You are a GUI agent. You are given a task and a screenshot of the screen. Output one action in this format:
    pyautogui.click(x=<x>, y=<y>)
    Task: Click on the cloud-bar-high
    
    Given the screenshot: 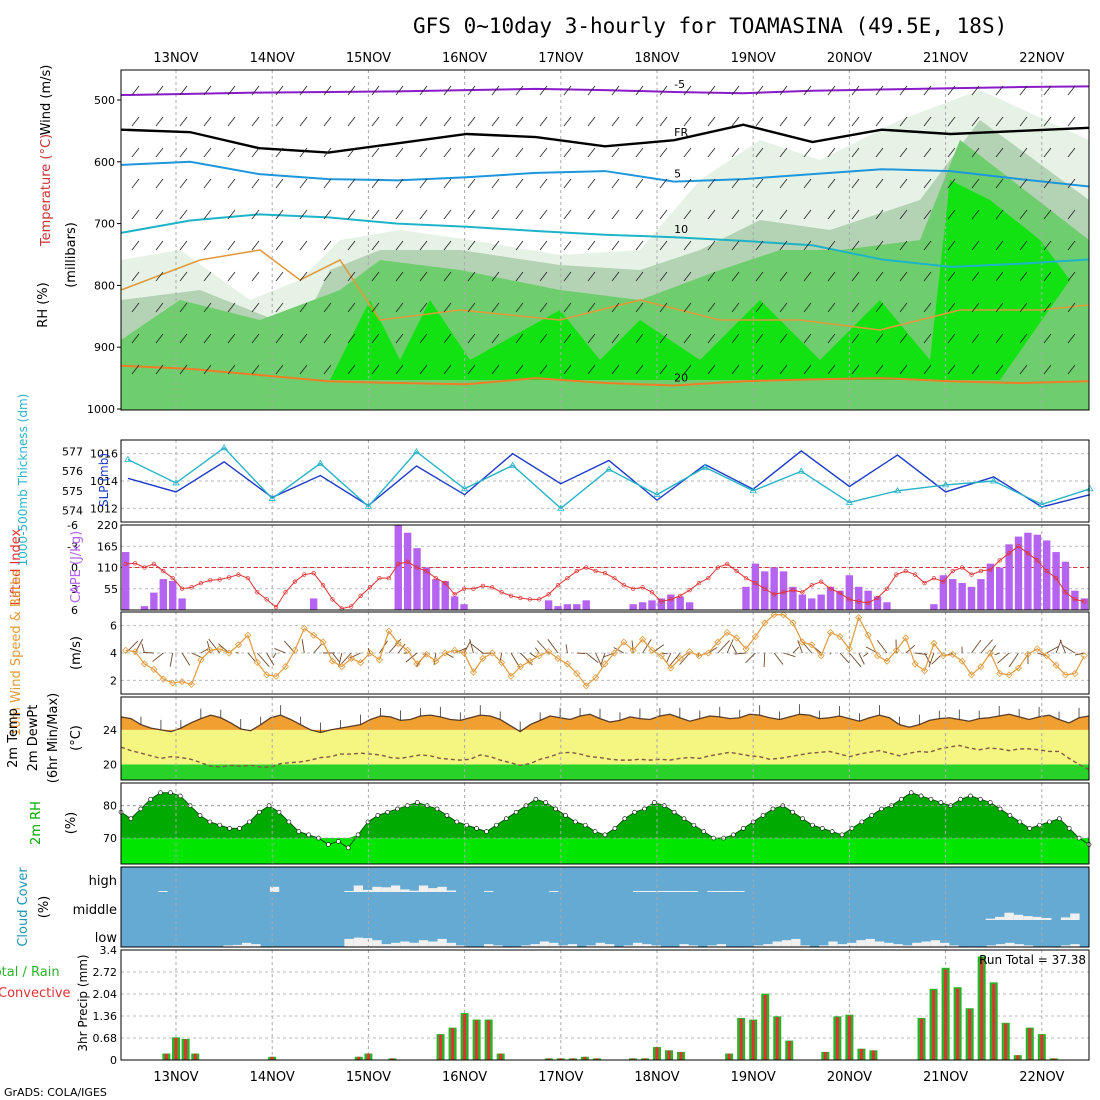 What is the action you would take?
    pyautogui.click(x=647, y=891)
    